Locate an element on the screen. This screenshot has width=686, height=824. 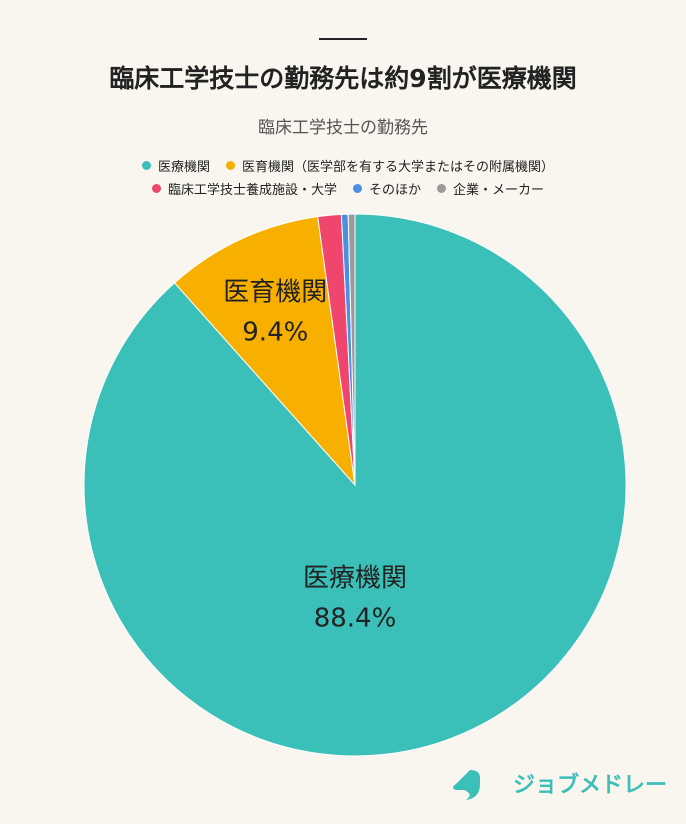
slice-value-label: 88.4% is located at coordinates (355, 618).